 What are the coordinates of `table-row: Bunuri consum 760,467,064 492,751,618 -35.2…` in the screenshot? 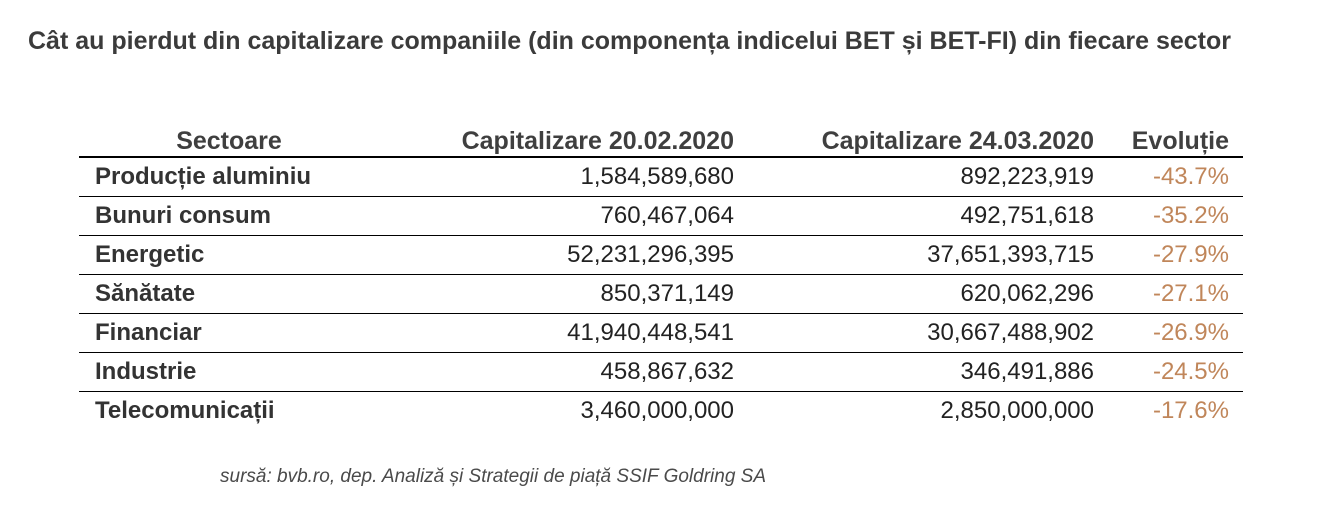 It's located at (661, 216).